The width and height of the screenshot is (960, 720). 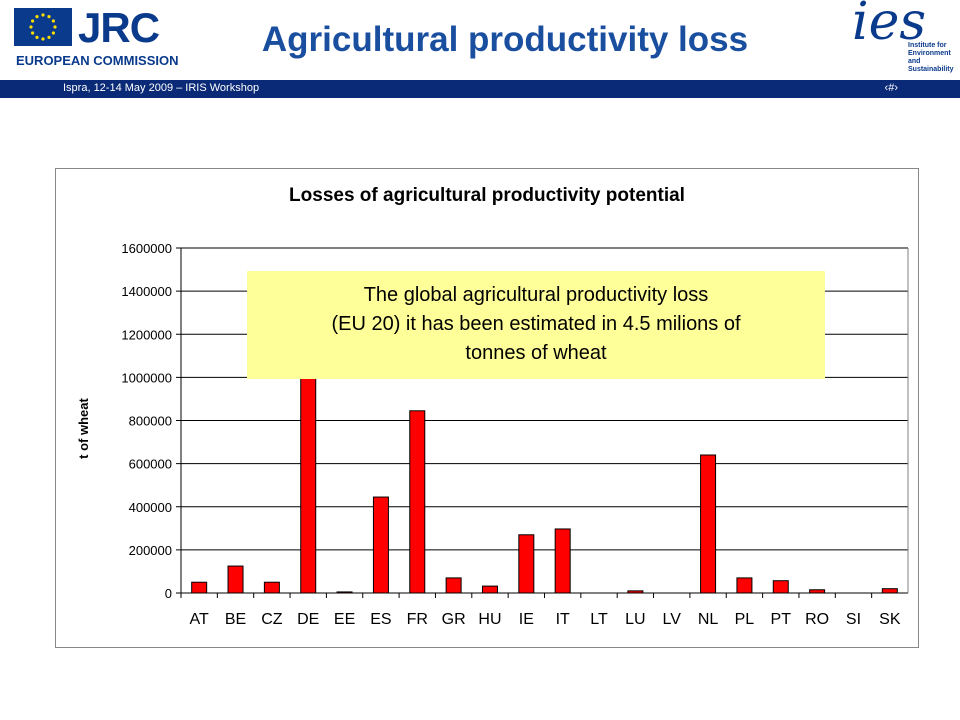 What do you see at coordinates (489, 589) in the screenshot?
I see `bar-hu` at bounding box center [489, 589].